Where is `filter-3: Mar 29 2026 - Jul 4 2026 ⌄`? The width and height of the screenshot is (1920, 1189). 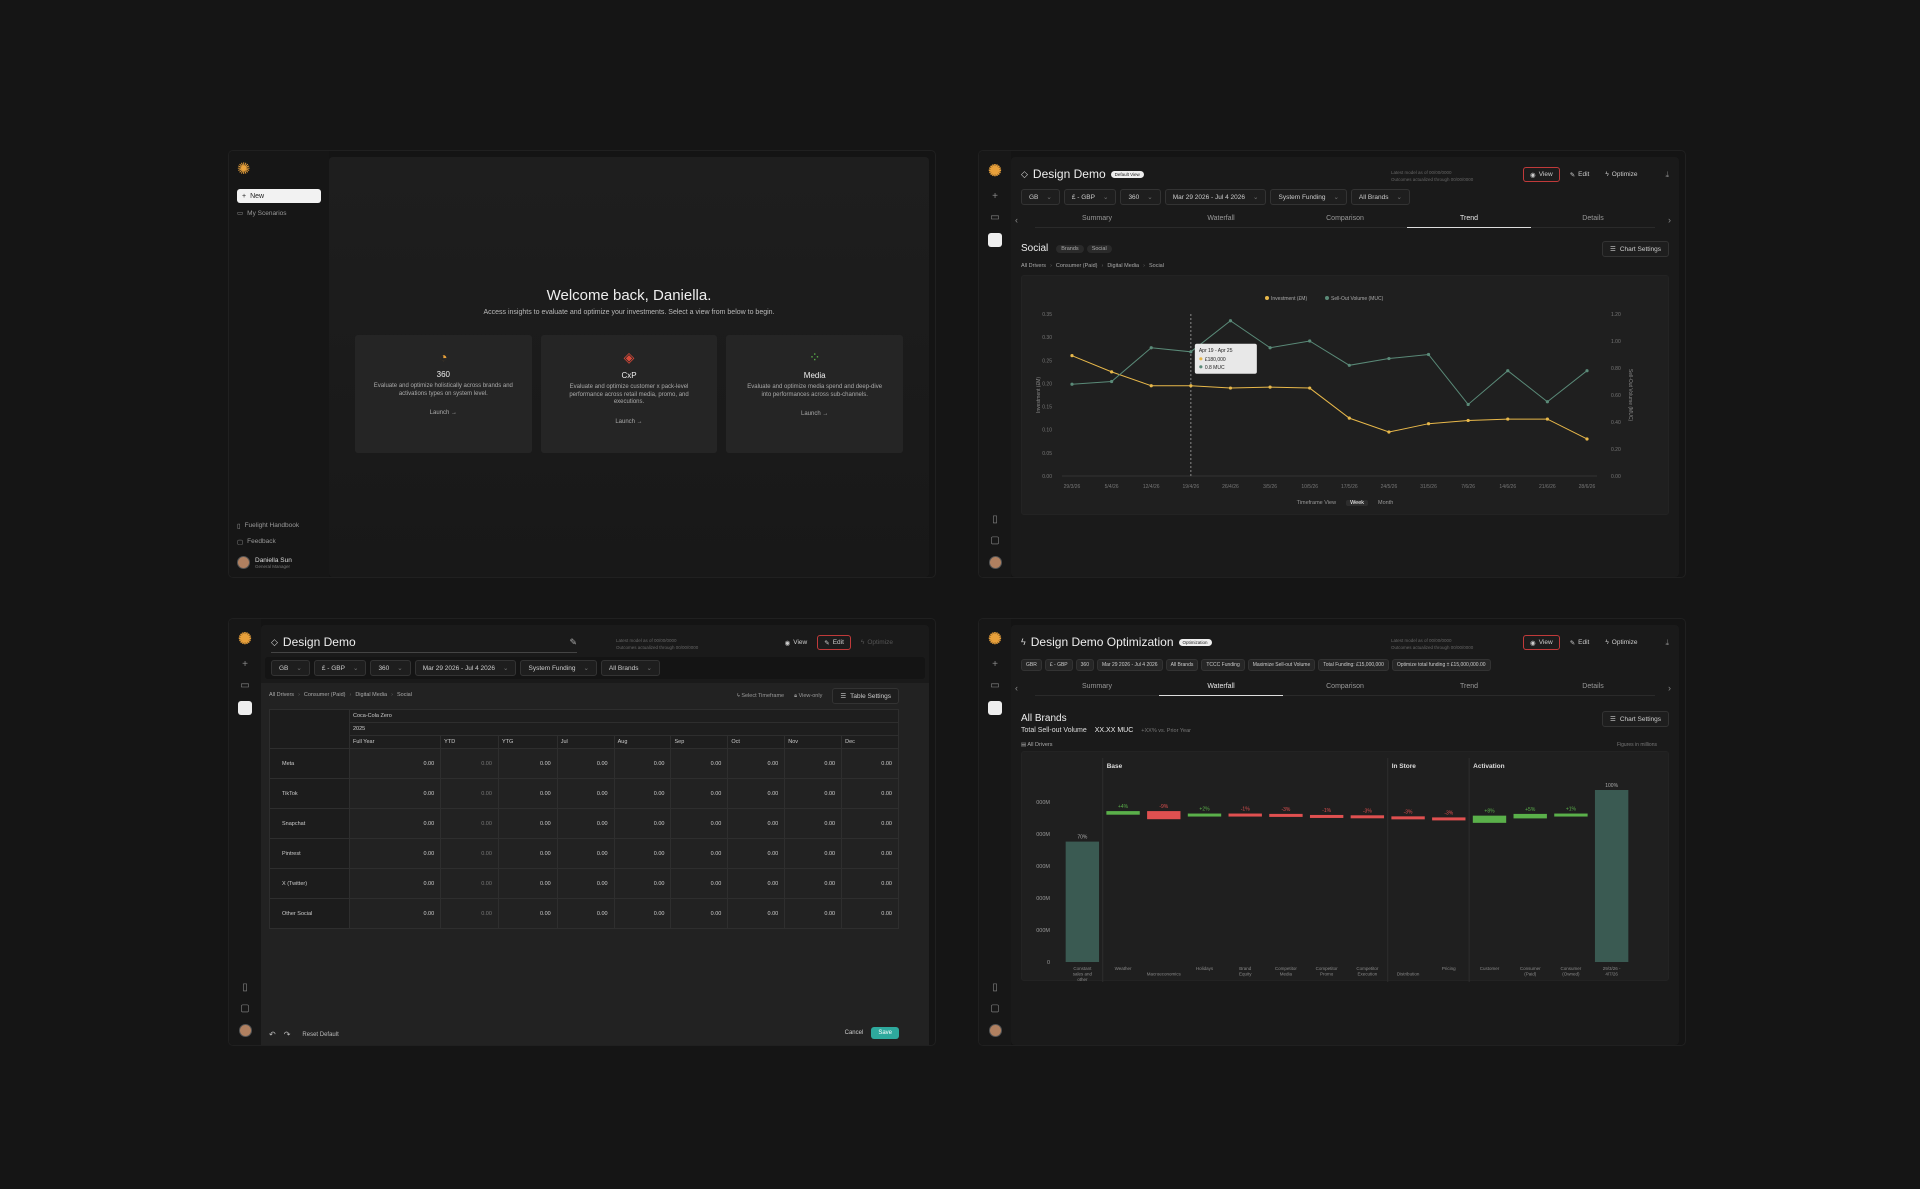 filter-3: Mar 29 2026 - Jul 4 2026 ⌄ is located at coordinates (465, 668).